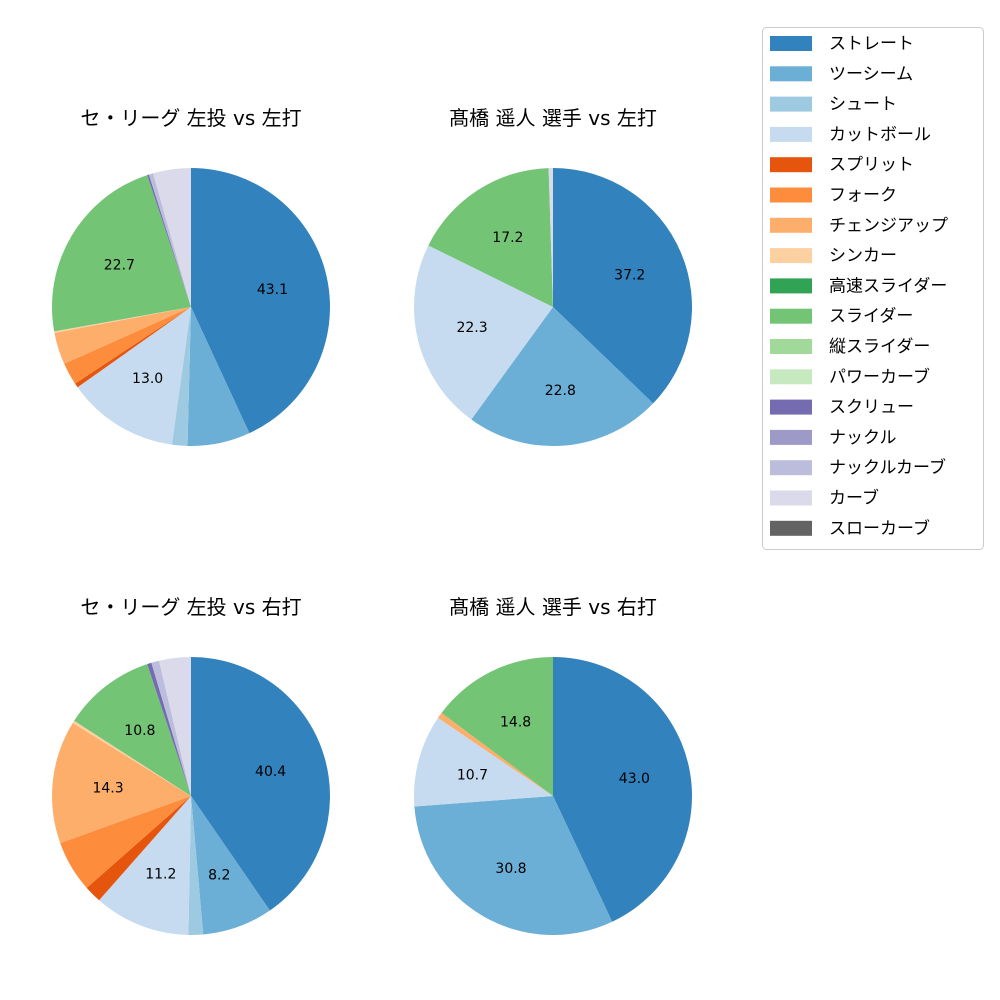  Describe the element at coordinates (879, 347) in the screenshot. I see `legend-label: 縦スライダー` at that location.